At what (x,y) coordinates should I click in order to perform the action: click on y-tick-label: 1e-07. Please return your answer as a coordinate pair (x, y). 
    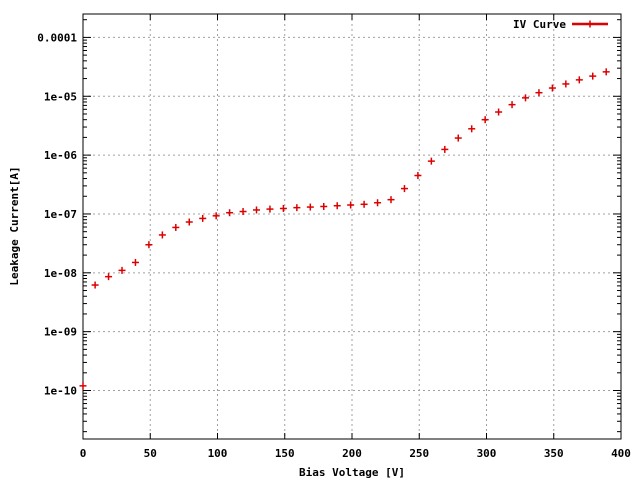
    Looking at the image, I should click on (60, 214).